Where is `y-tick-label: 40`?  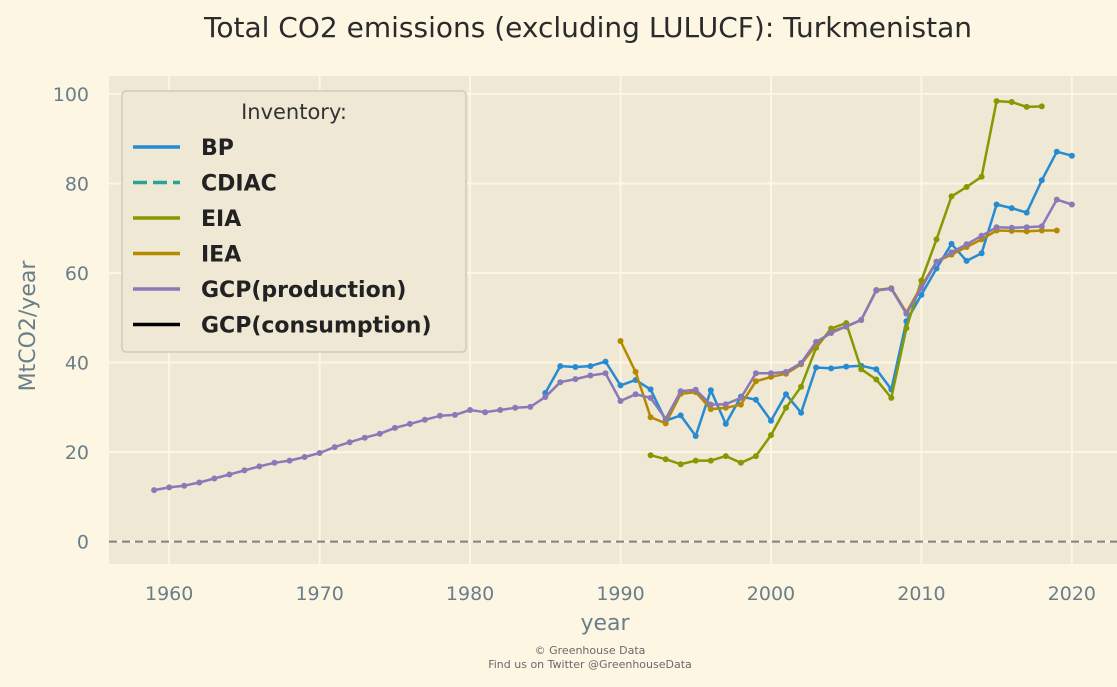
y-tick-label: 40 is located at coordinates (77, 364).